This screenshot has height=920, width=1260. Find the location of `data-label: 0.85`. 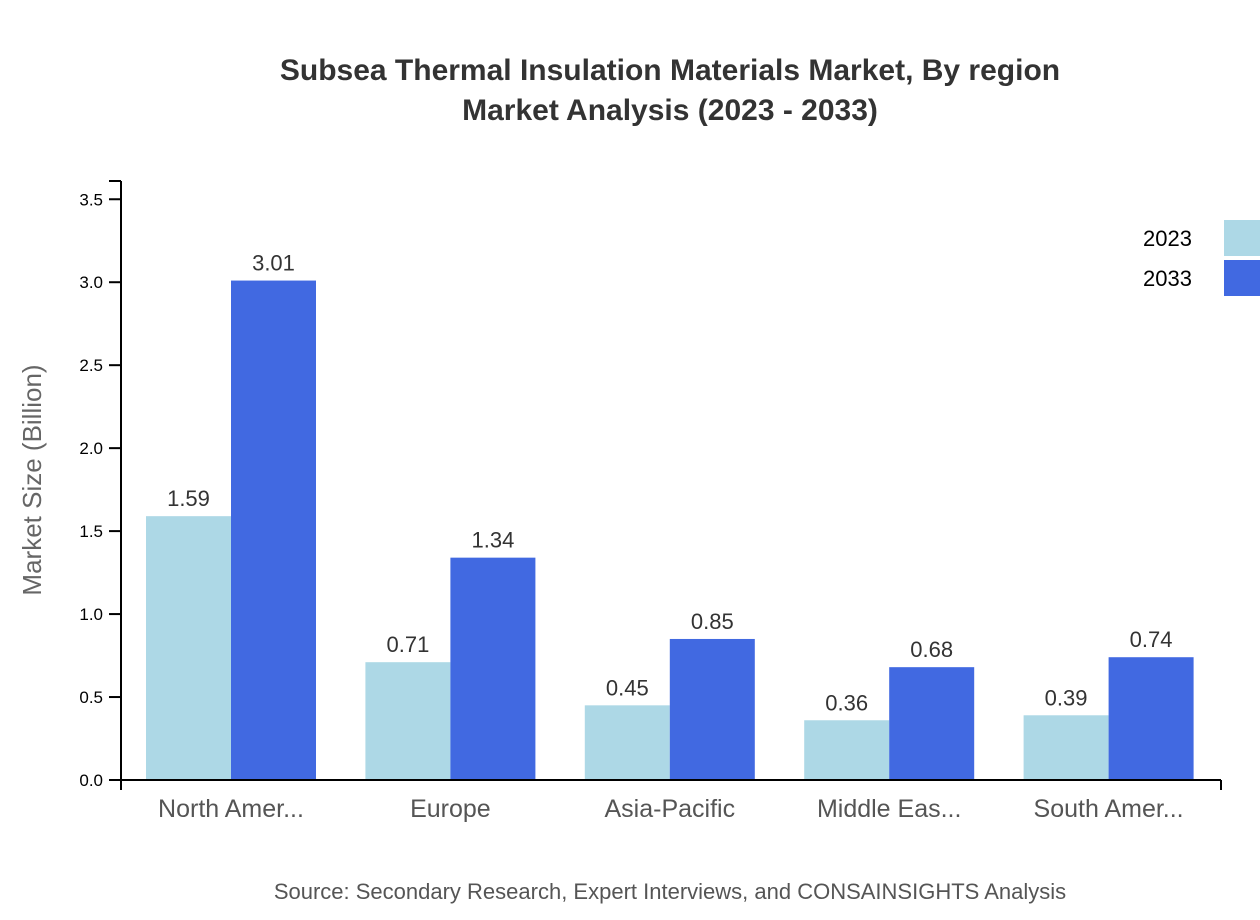

data-label: 0.85 is located at coordinates (712, 621).